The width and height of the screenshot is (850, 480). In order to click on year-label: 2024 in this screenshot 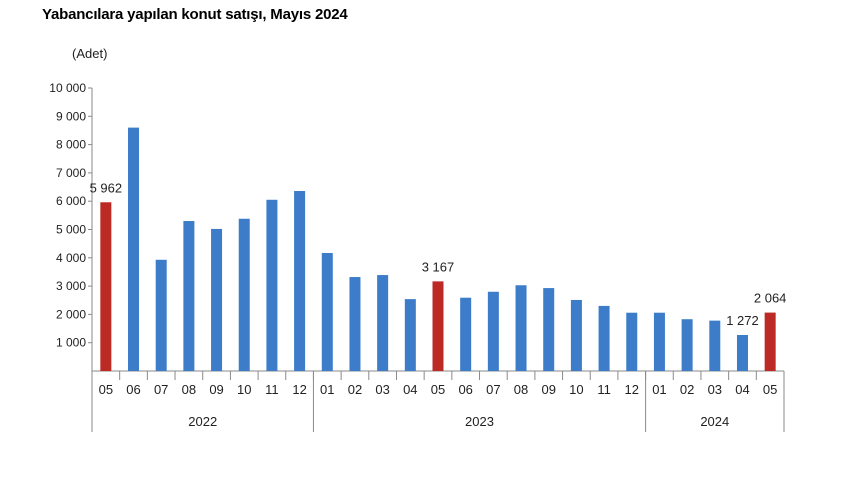, I will do `click(714, 421)`.